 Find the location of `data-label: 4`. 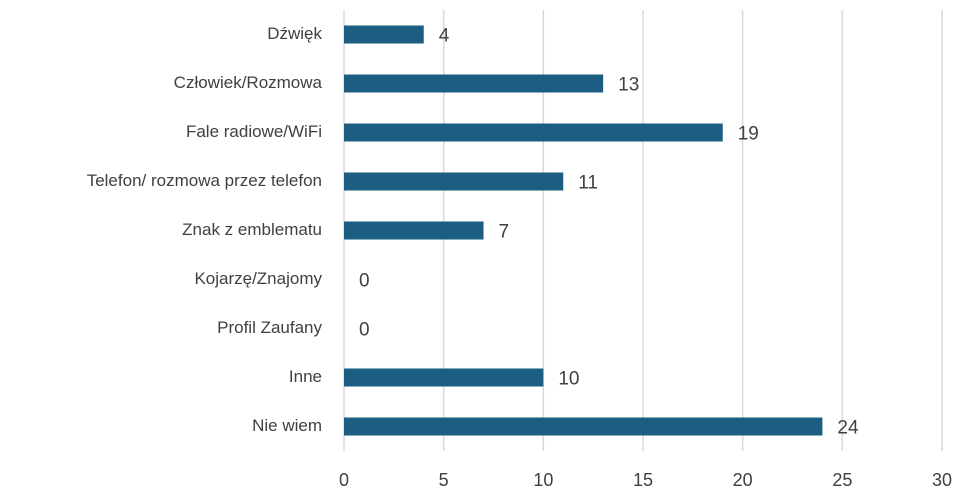

data-label: 4 is located at coordinates (444, 36).